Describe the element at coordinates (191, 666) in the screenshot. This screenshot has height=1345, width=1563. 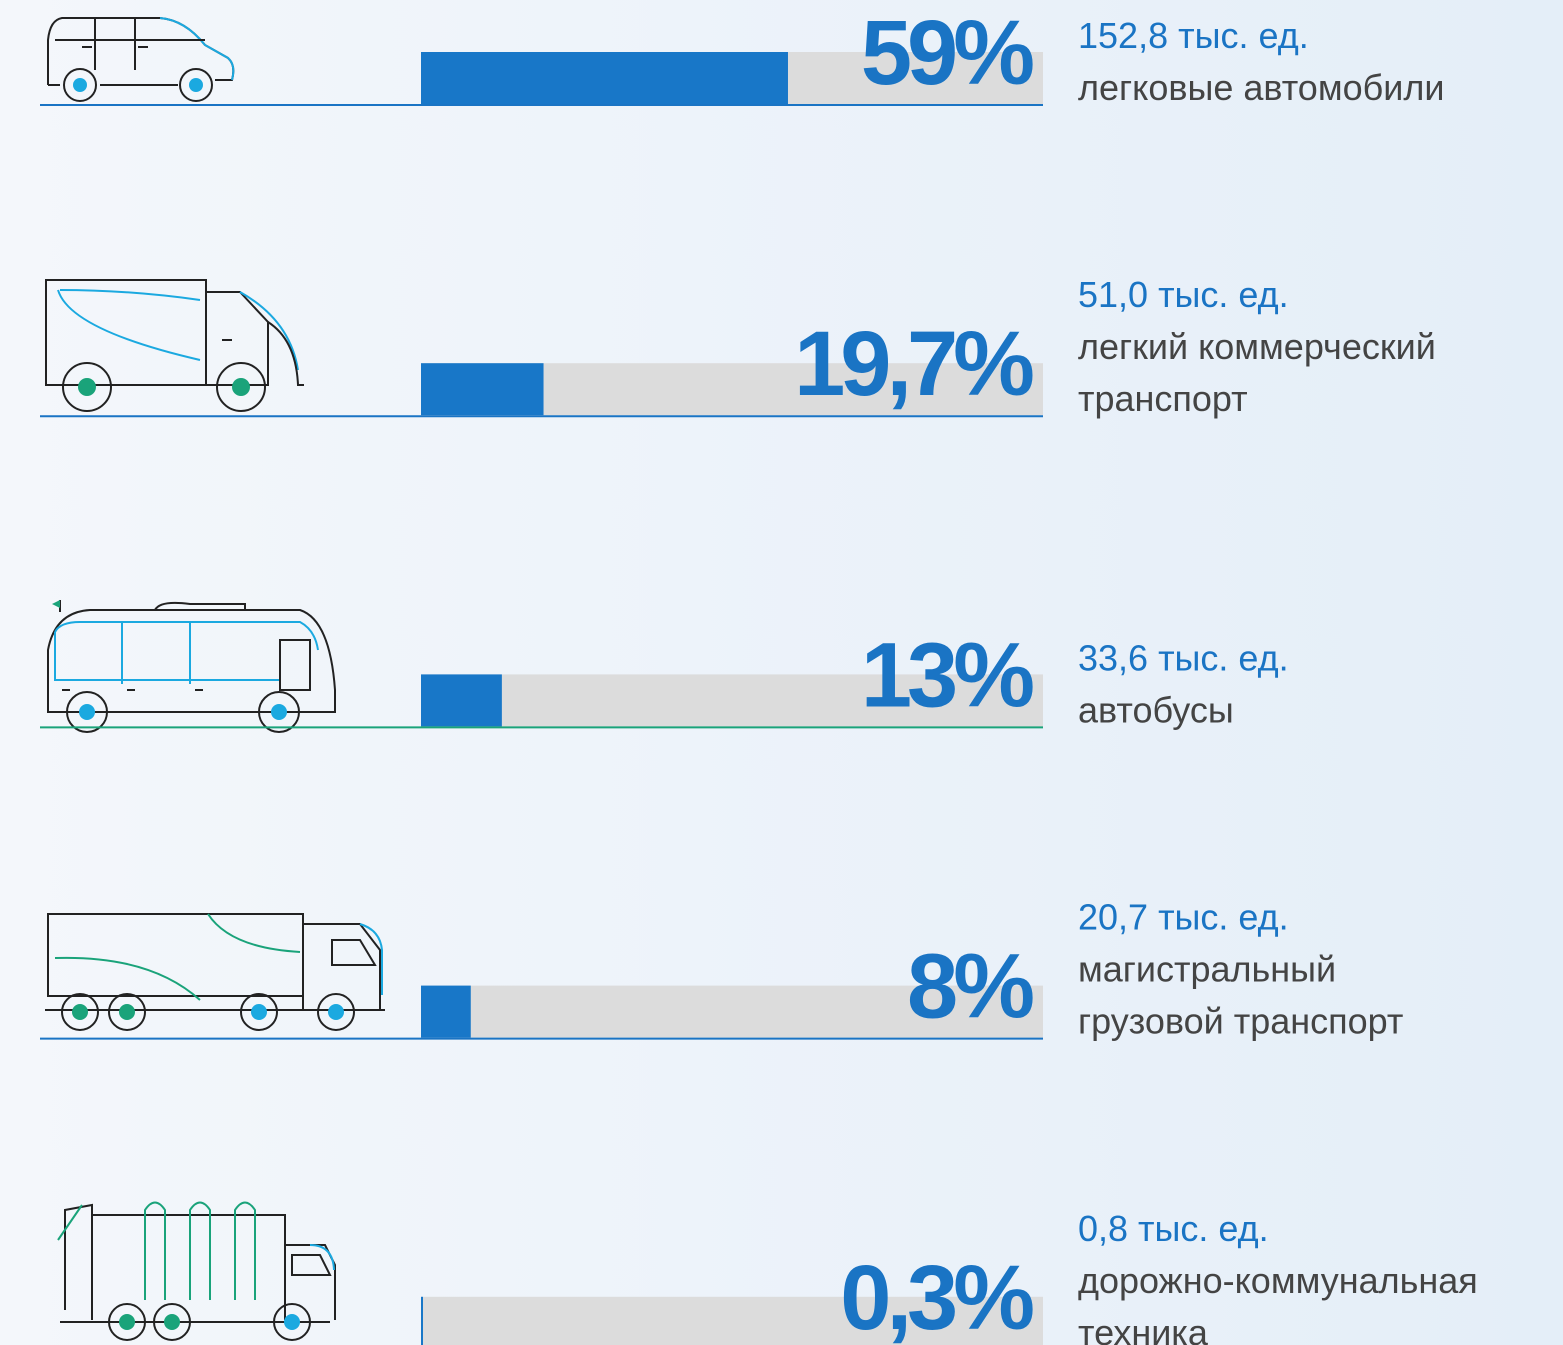
I see `icon-bus` at that location.